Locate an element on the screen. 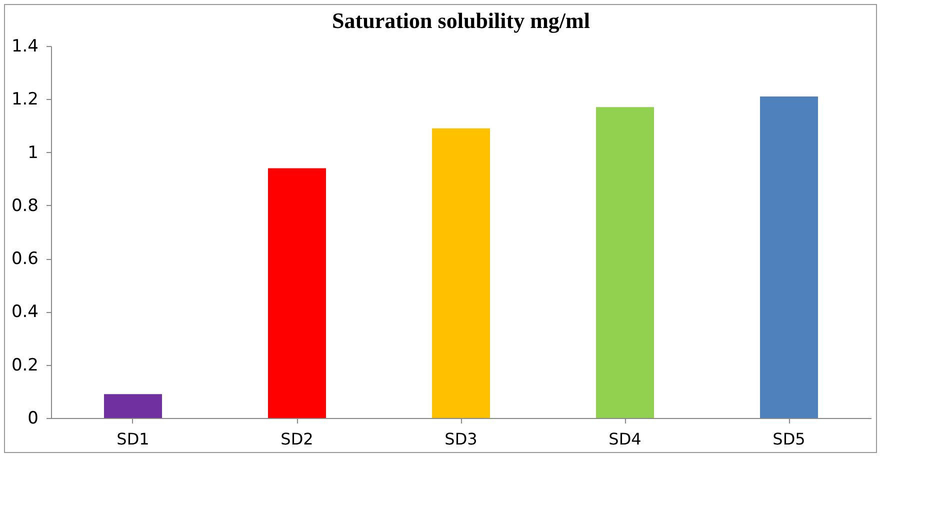 The image size is (938, 511). y-tick-label: 0.6 is located at coordinates (24, 259).